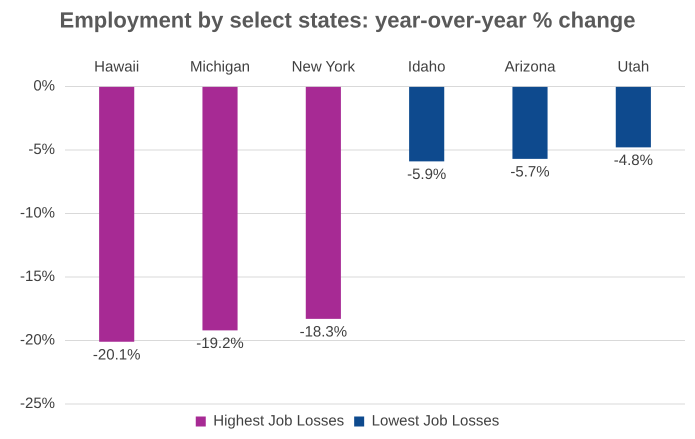 The height and width of the screenshot is (439, 695). I want to click on y-tick-label: -25%, so click(38, 403).